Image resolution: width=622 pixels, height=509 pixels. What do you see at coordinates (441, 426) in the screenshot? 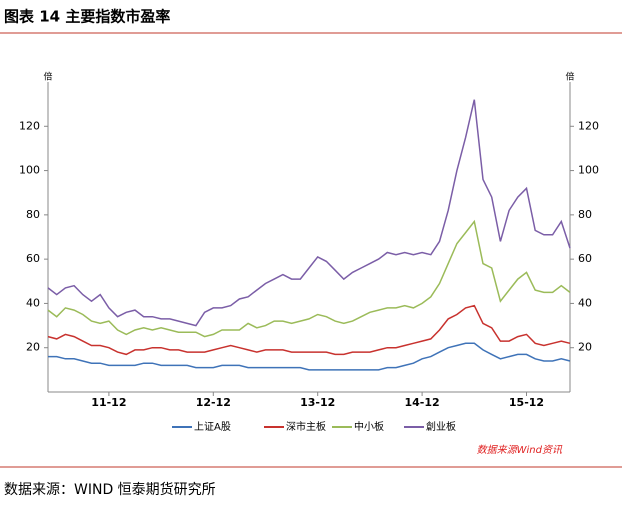
I see `legend-label: 創业板` at bounding box center [441, 426].